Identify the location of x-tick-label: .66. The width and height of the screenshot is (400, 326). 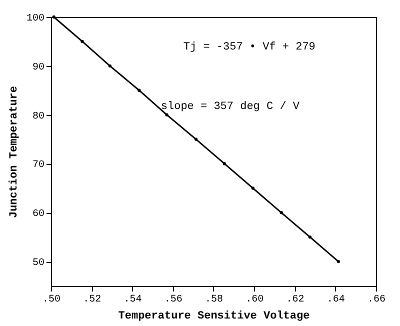
(376, 300).